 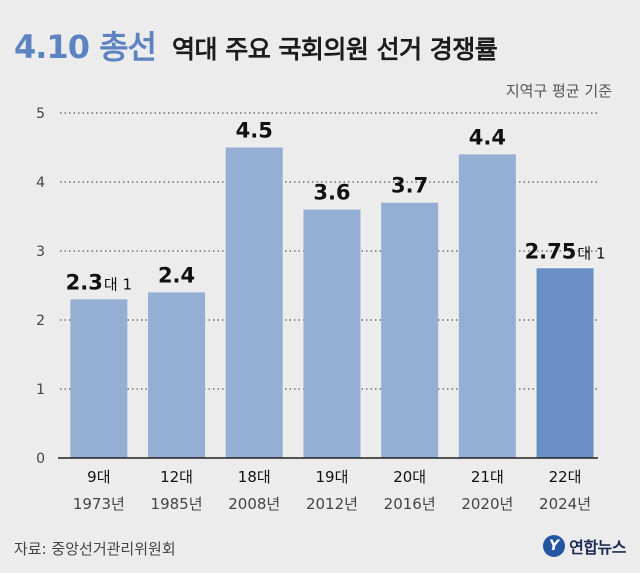 I want to click on logo-text: 연합뉴스, so click(x=597, y=547).